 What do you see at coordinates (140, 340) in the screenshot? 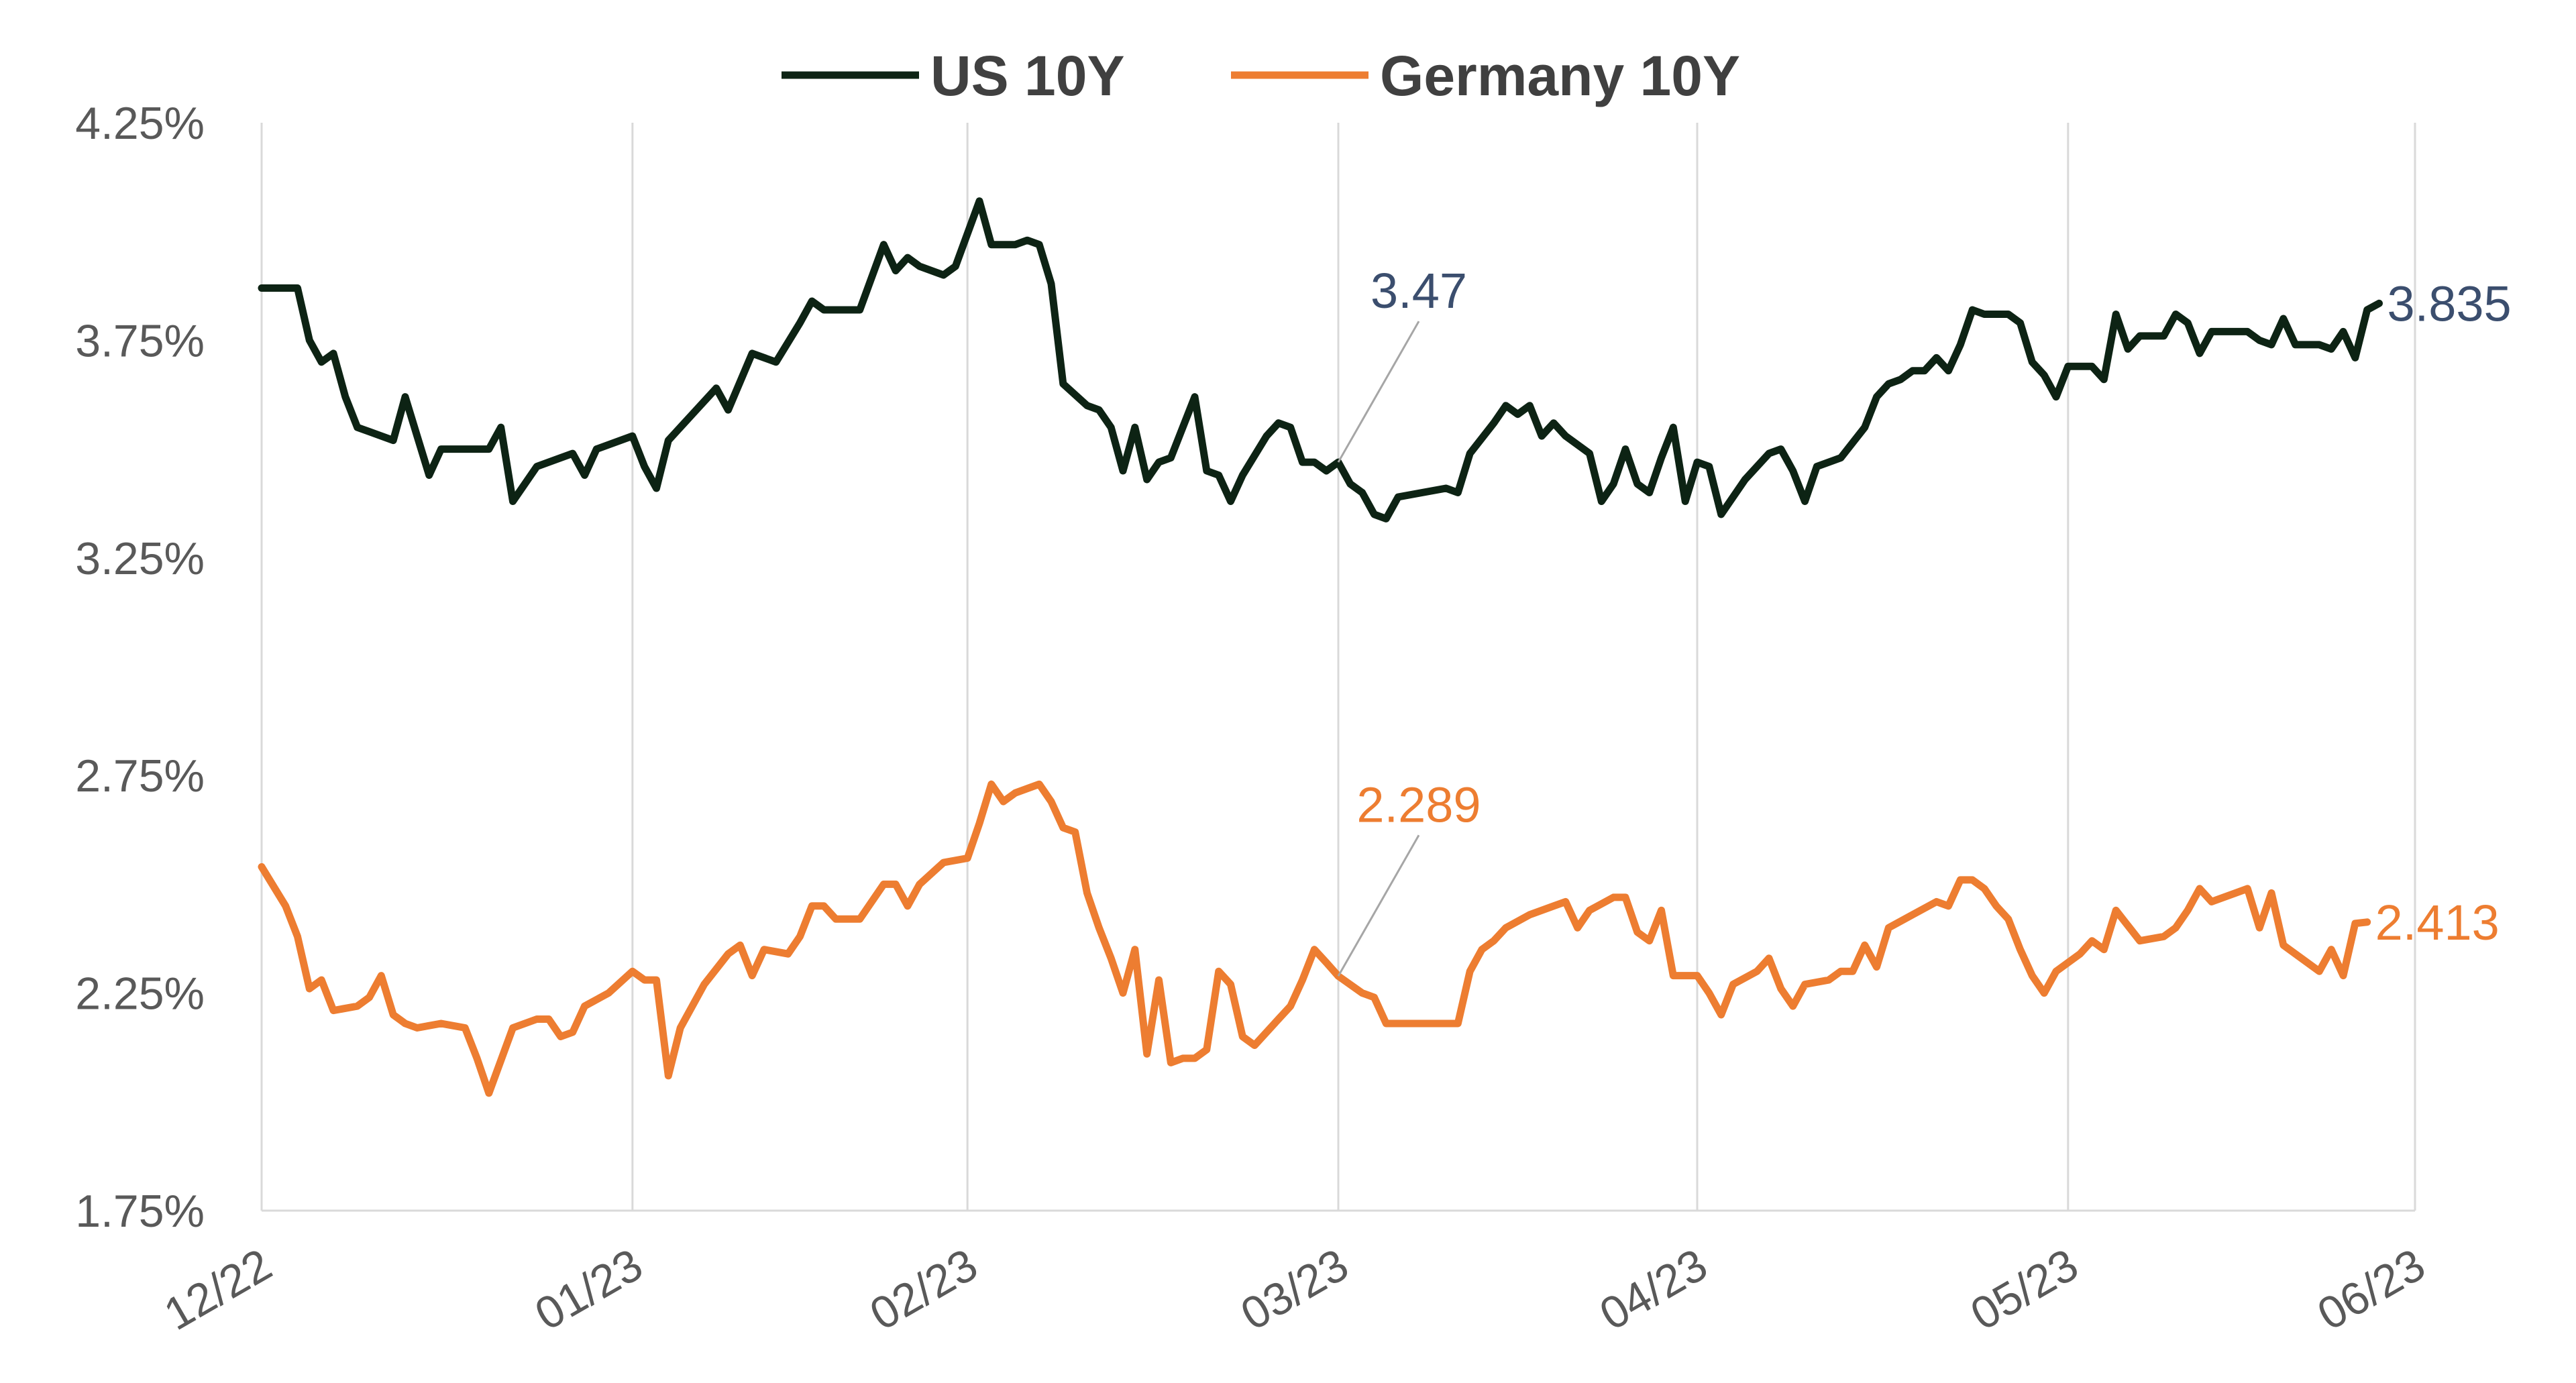
I see `y-tick-label: 3.75%` at bounding box center [140, 340].